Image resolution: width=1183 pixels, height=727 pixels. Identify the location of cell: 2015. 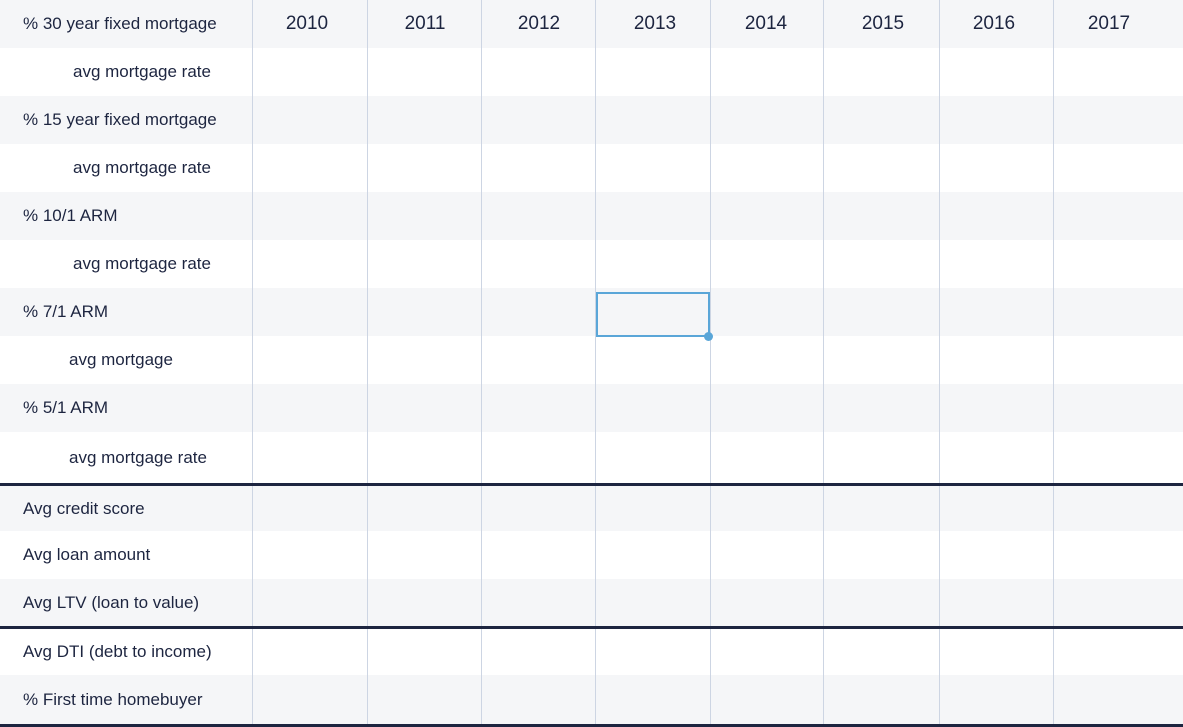
(881, 24).